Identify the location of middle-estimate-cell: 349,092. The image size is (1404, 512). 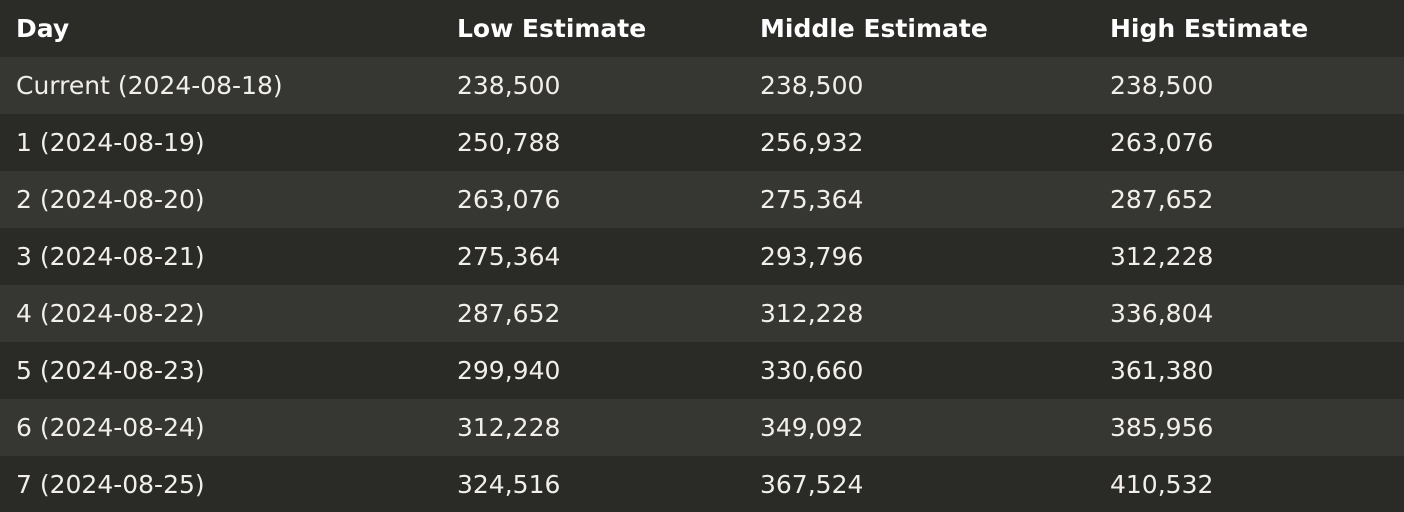
(935, 427).